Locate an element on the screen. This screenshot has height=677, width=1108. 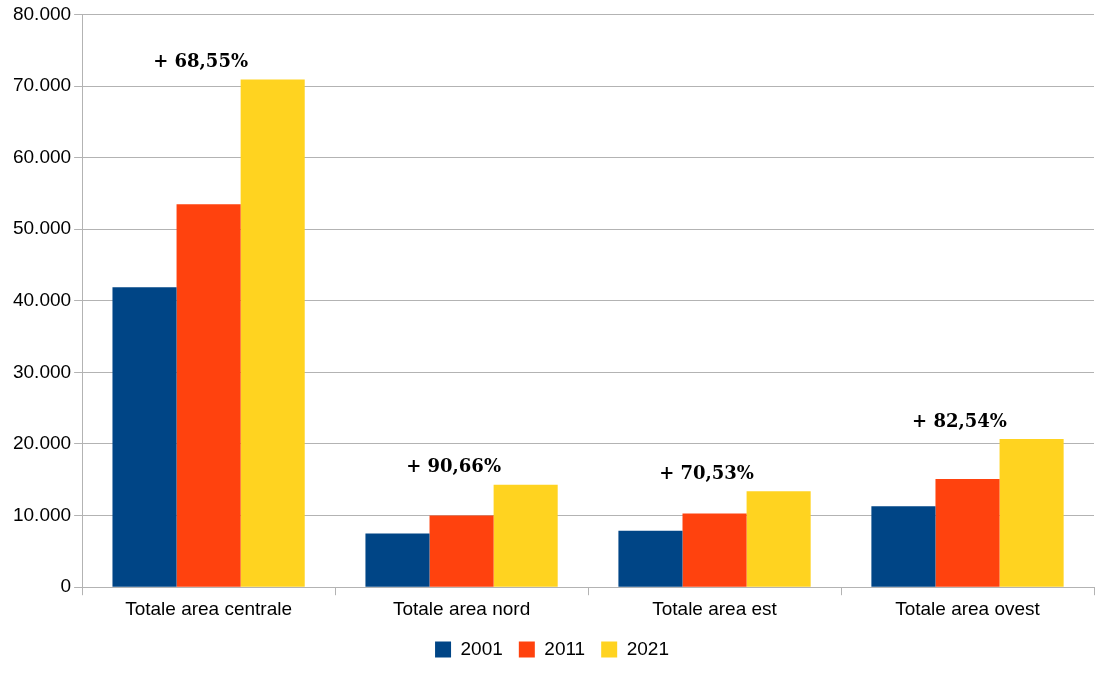
y-tick-label: 50.000 is located at coordinates (42, 228).